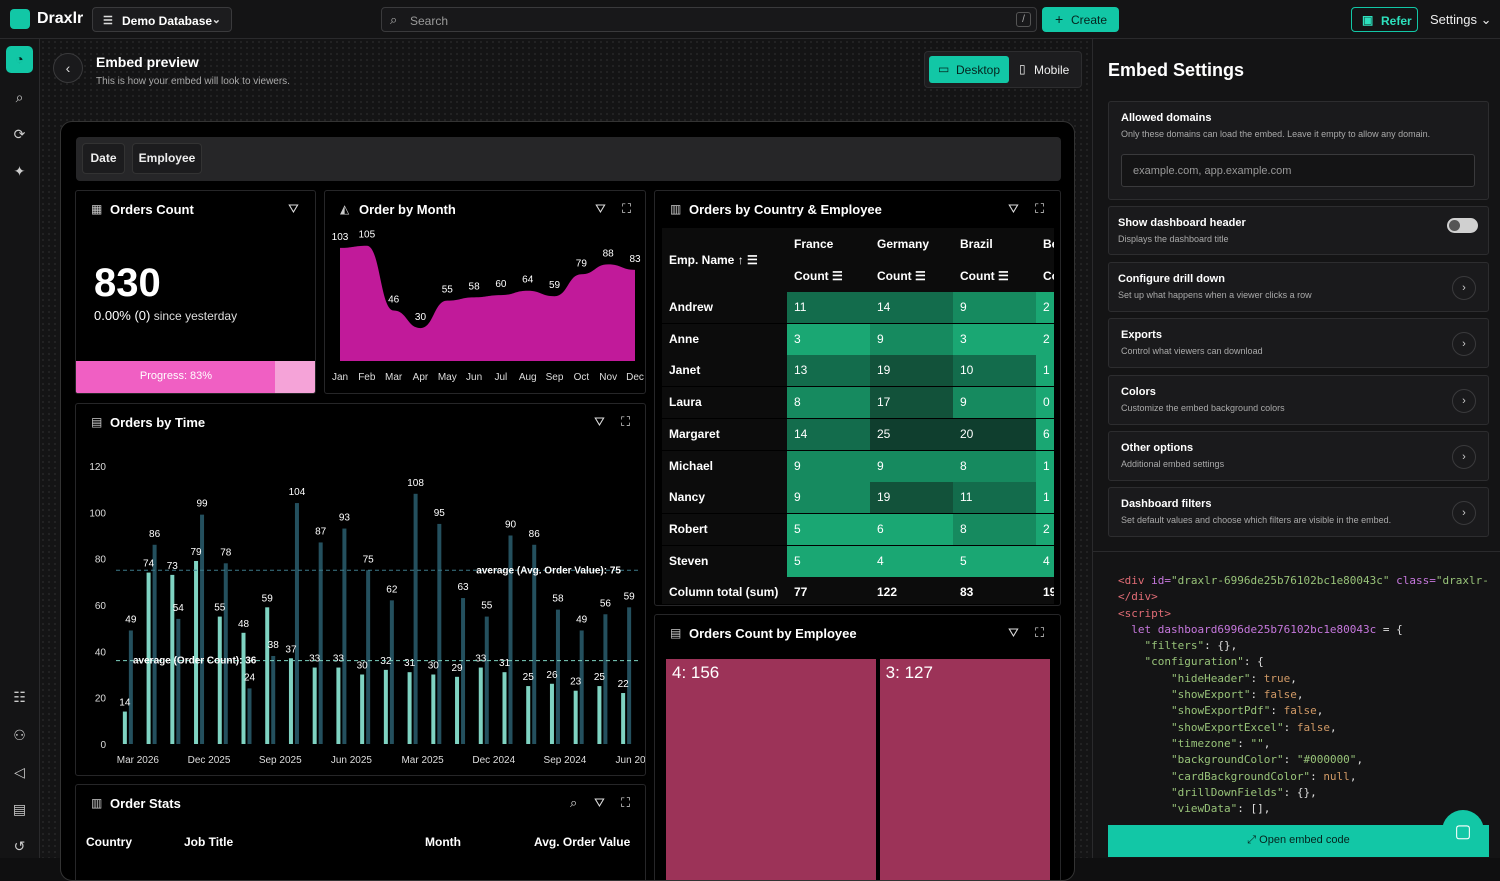 This screenshot has height=881, width=1500. I want to click on chat-support-icon: ▢, so click(1463, 831).